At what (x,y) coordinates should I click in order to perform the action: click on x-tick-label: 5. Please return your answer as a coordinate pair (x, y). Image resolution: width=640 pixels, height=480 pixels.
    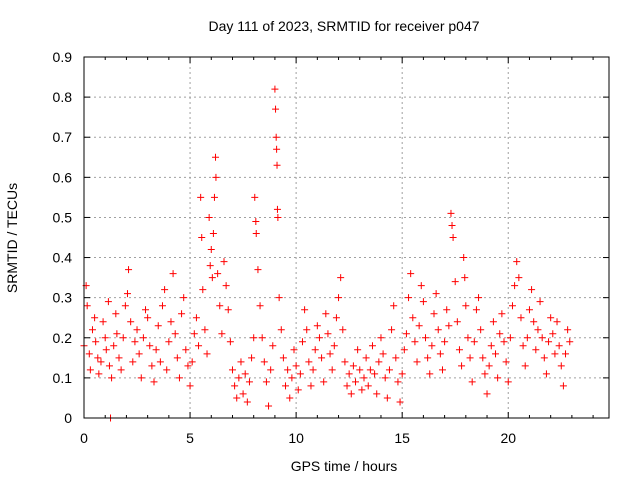
    Looking at the image, I should click on (190, 438).